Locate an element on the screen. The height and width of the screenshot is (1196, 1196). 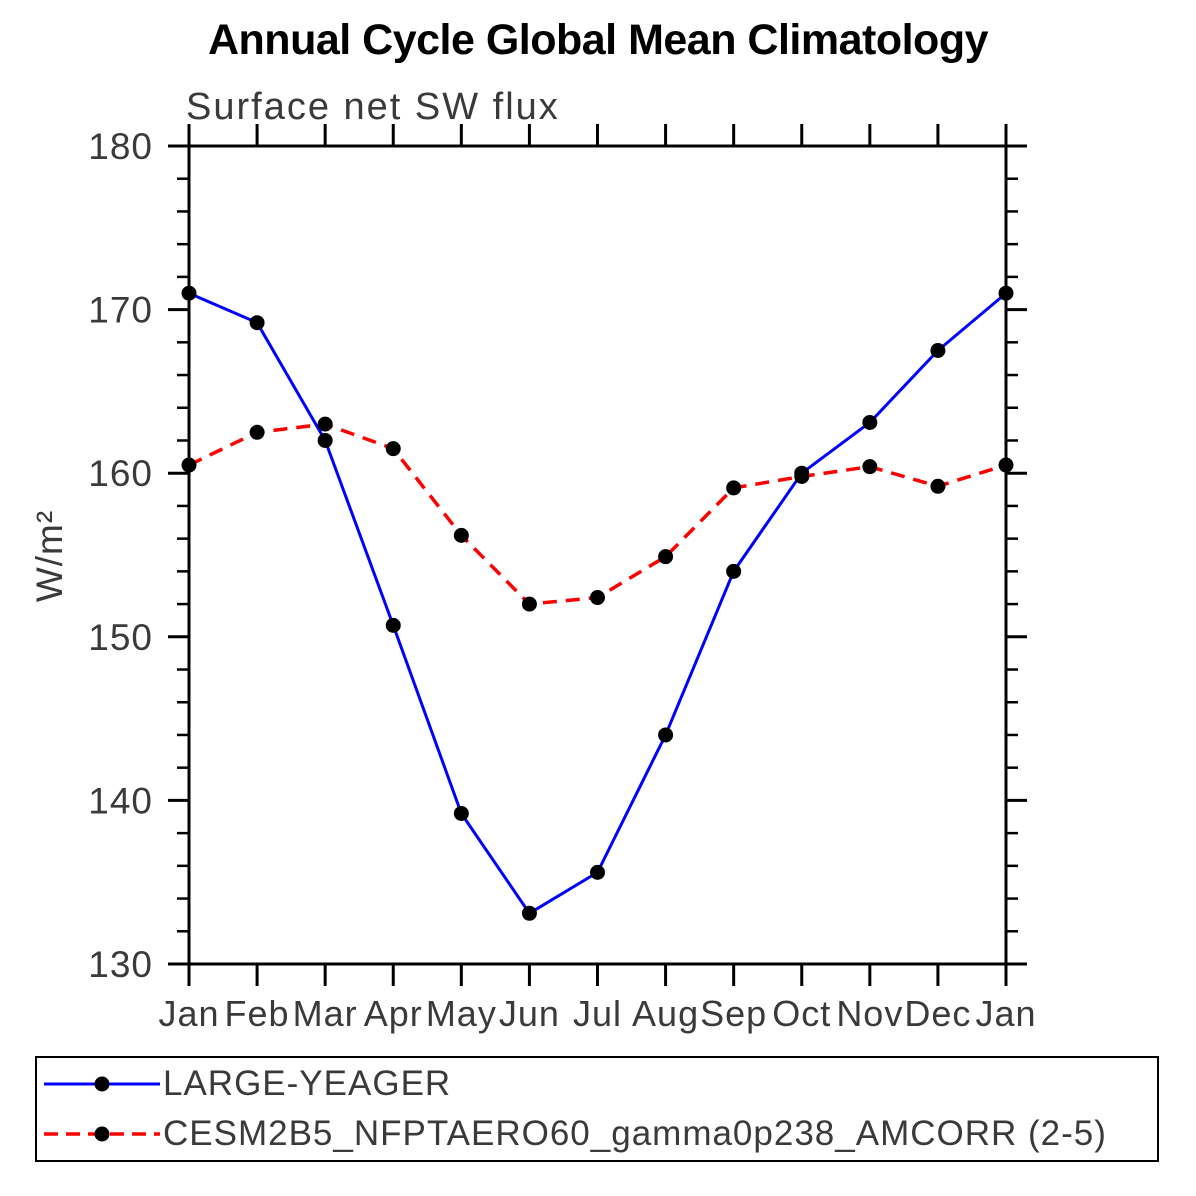
series-cesm2b5 is located at coordinates (597, 514).